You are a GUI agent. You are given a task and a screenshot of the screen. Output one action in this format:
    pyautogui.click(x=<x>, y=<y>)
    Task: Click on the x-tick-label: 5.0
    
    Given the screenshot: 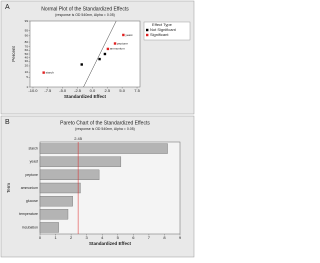 What is the action you would take?
    pyautogui.click(x=122, y=90)
    